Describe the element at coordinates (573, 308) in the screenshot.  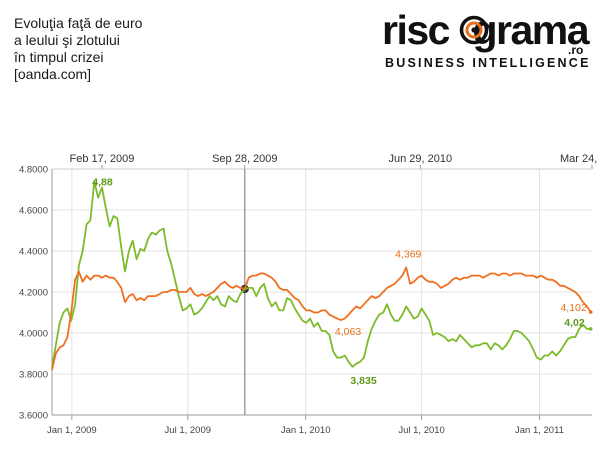
I see `data-label: 4,102` at that location.